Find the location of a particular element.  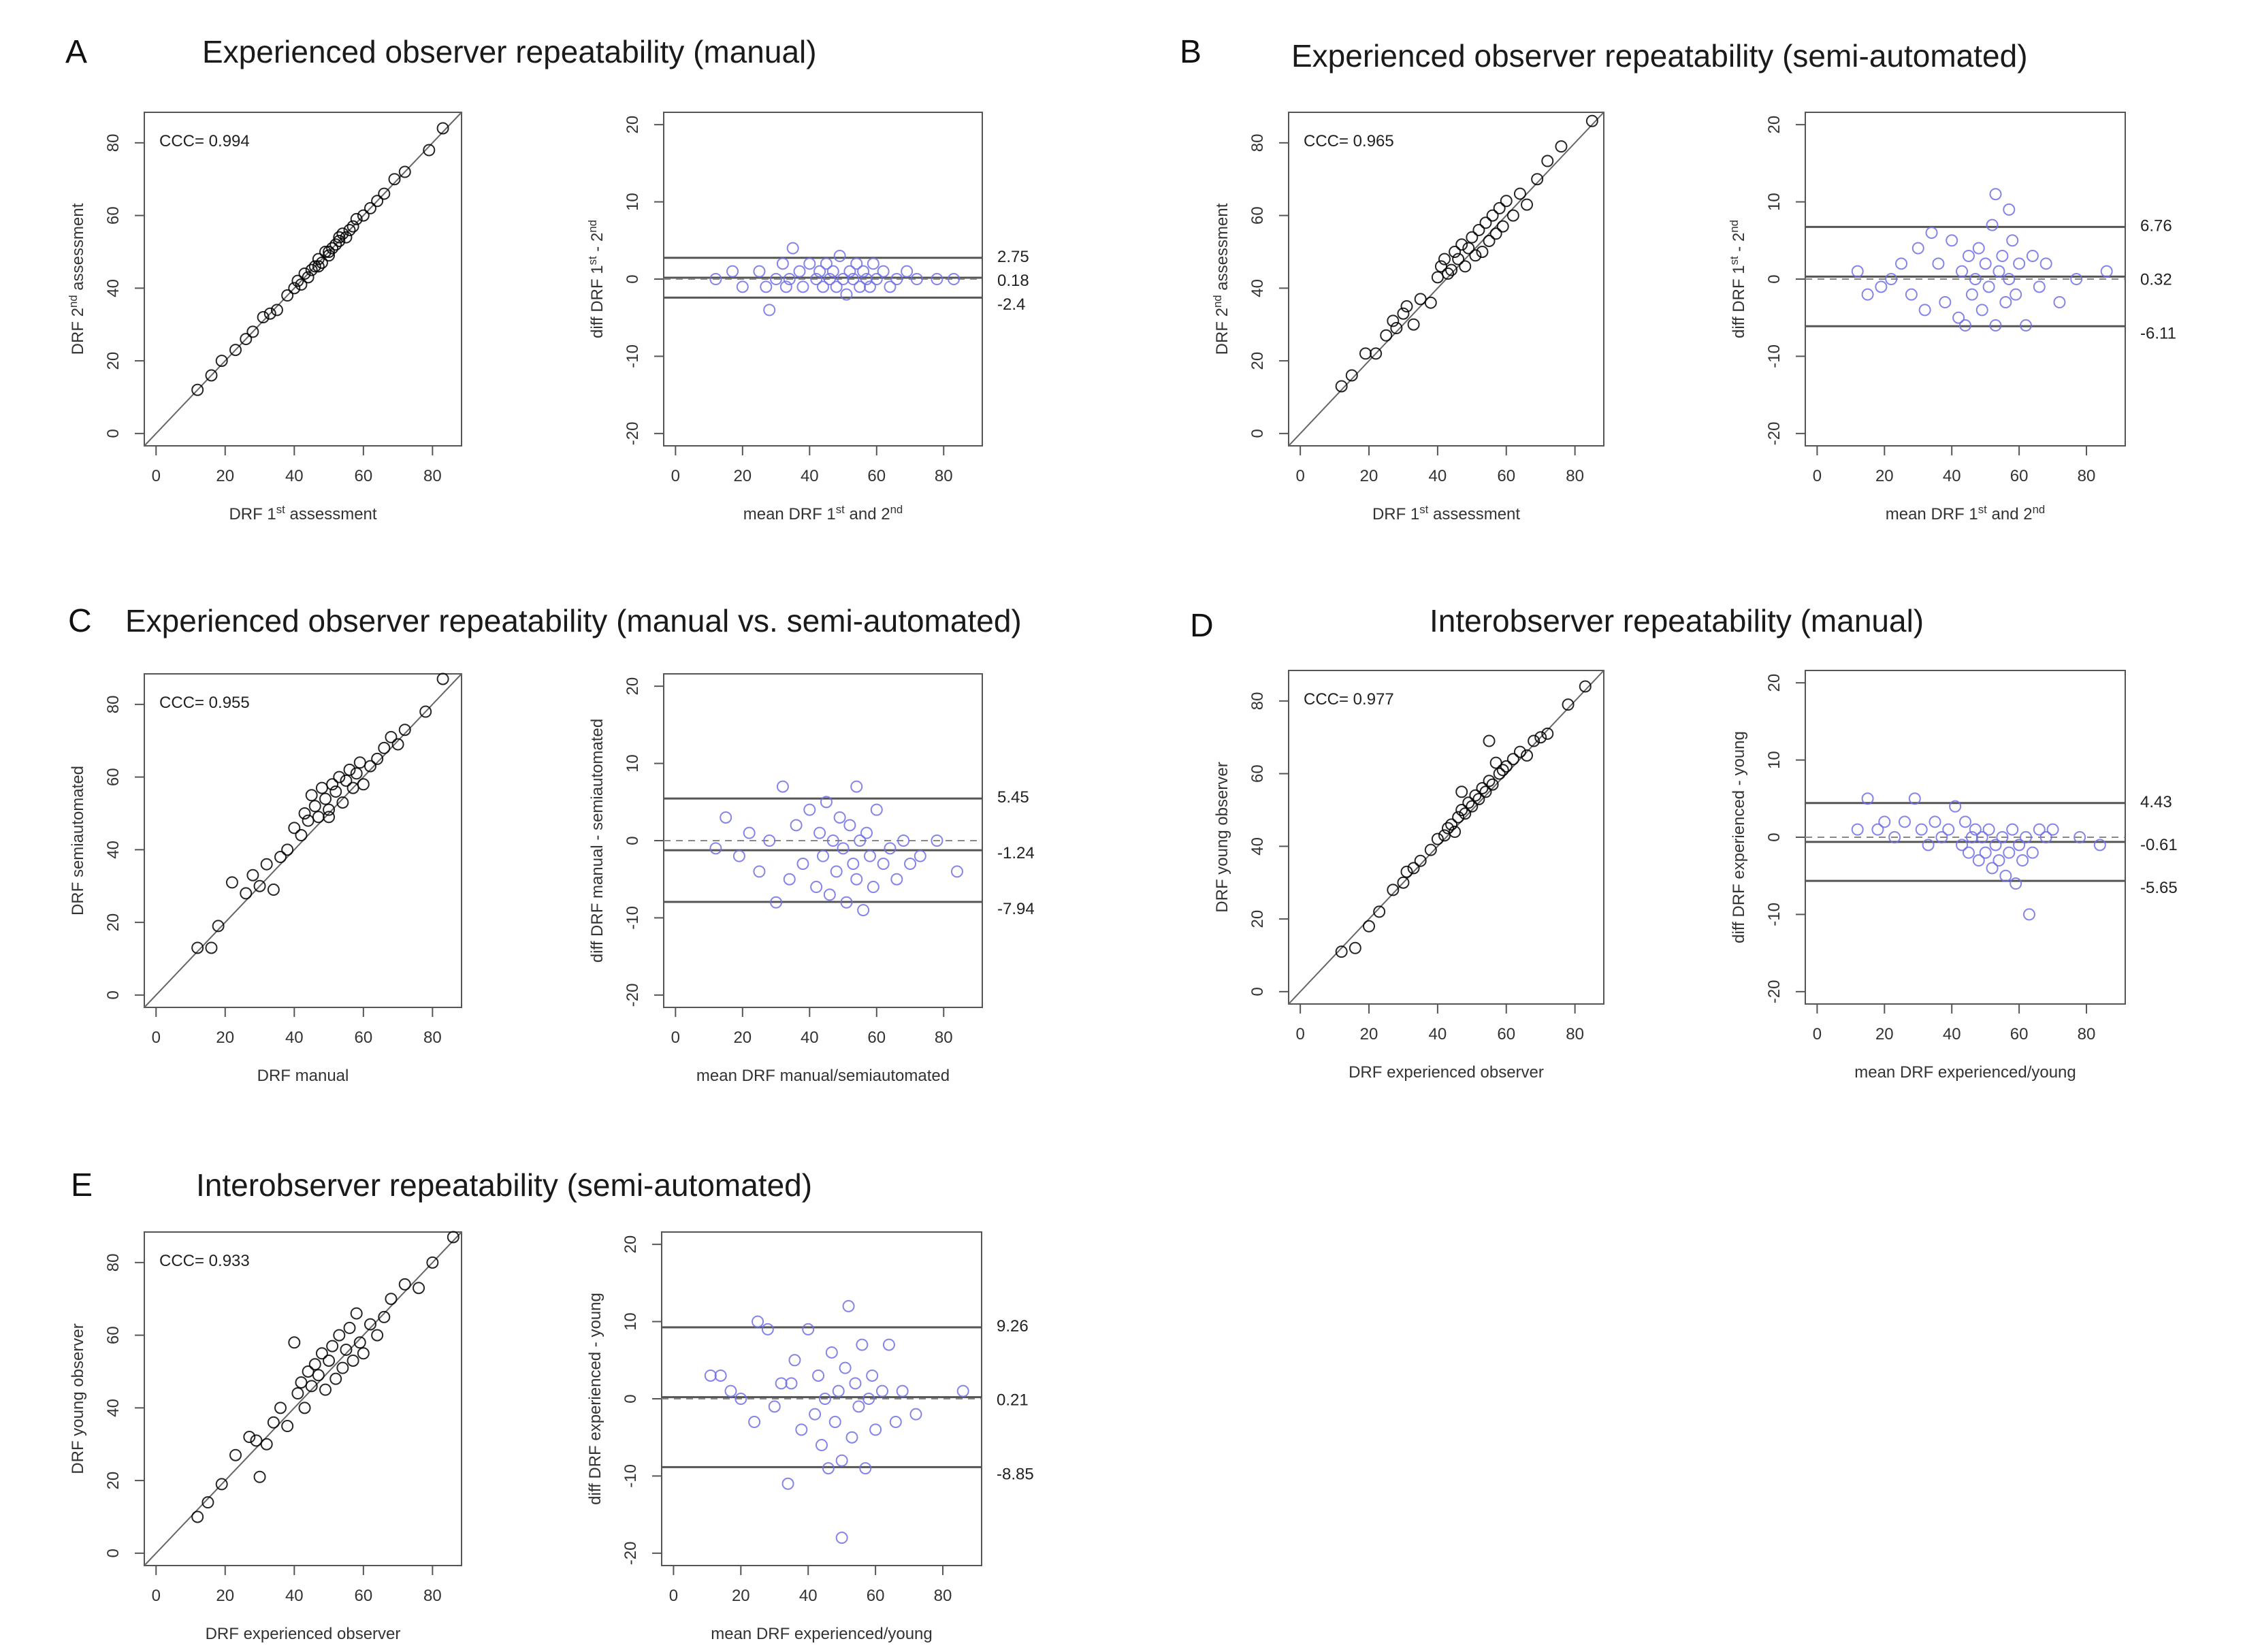

y-tick-label-c-scatter-0: 0 is located at coordinates (113, 994).